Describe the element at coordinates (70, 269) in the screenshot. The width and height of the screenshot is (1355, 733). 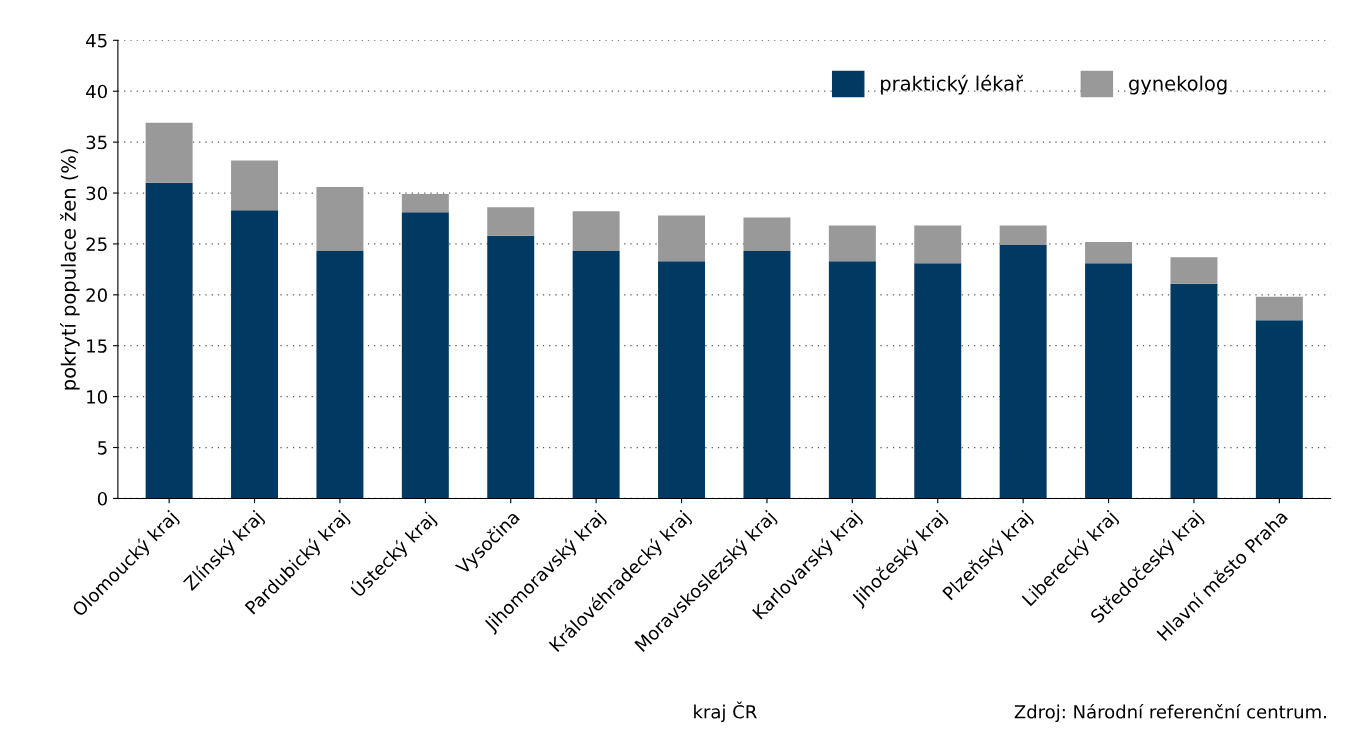
I see `y-axis-title: pokrytí populace žen (%)` at that location.